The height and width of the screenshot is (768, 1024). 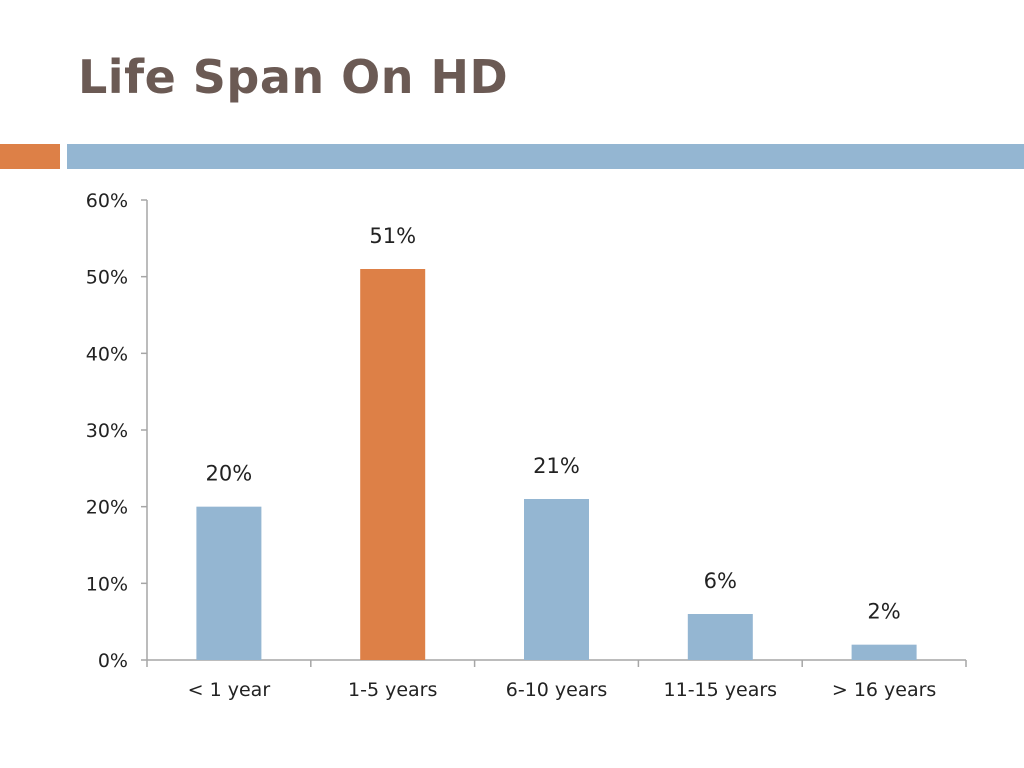 I want to click on data-label: 20%, so click(x=229, y=474).